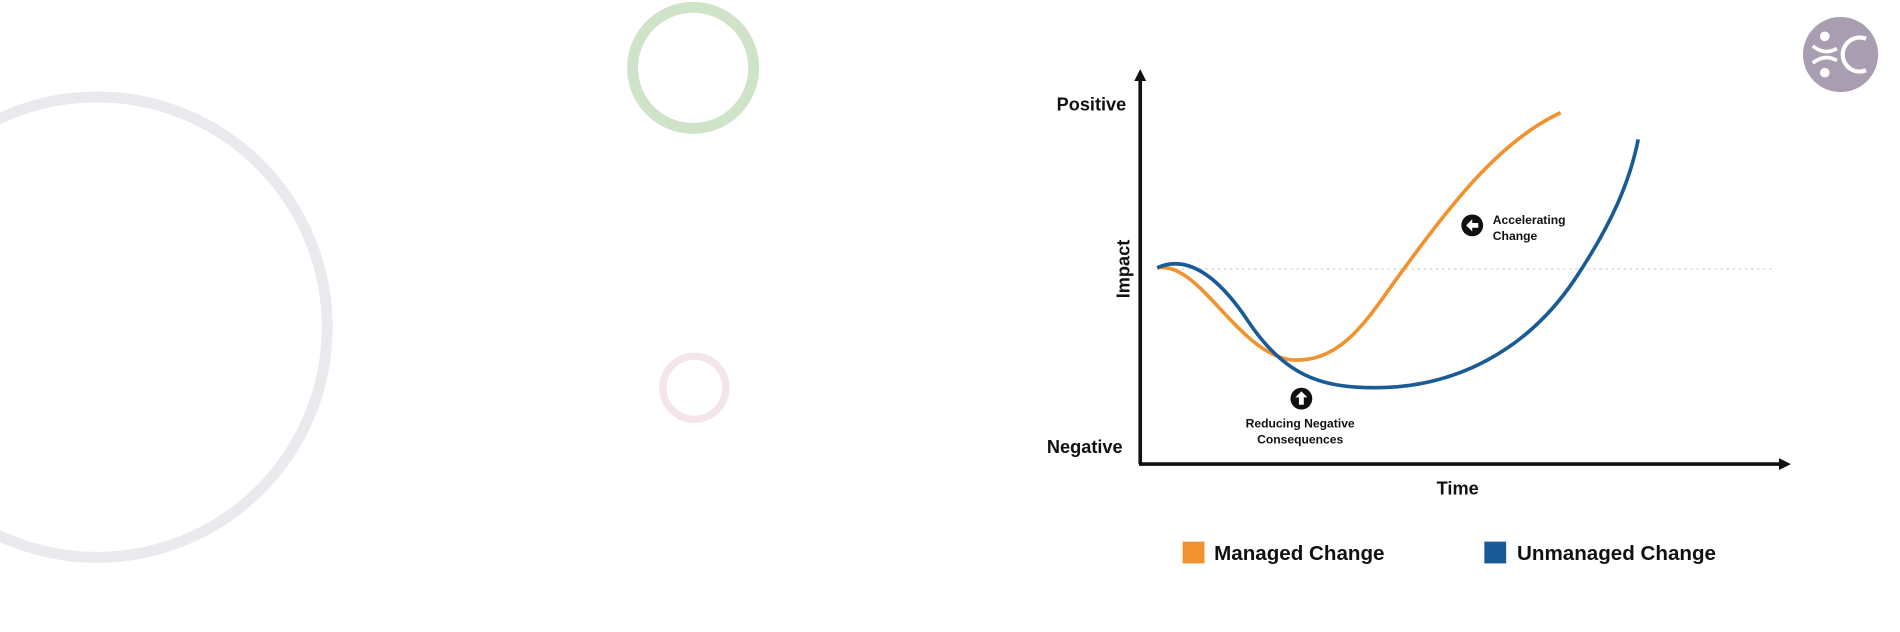 This screenshot has width=1900, height=632. I want to click on y-bottom-label: Negative, so click(1085, 447).